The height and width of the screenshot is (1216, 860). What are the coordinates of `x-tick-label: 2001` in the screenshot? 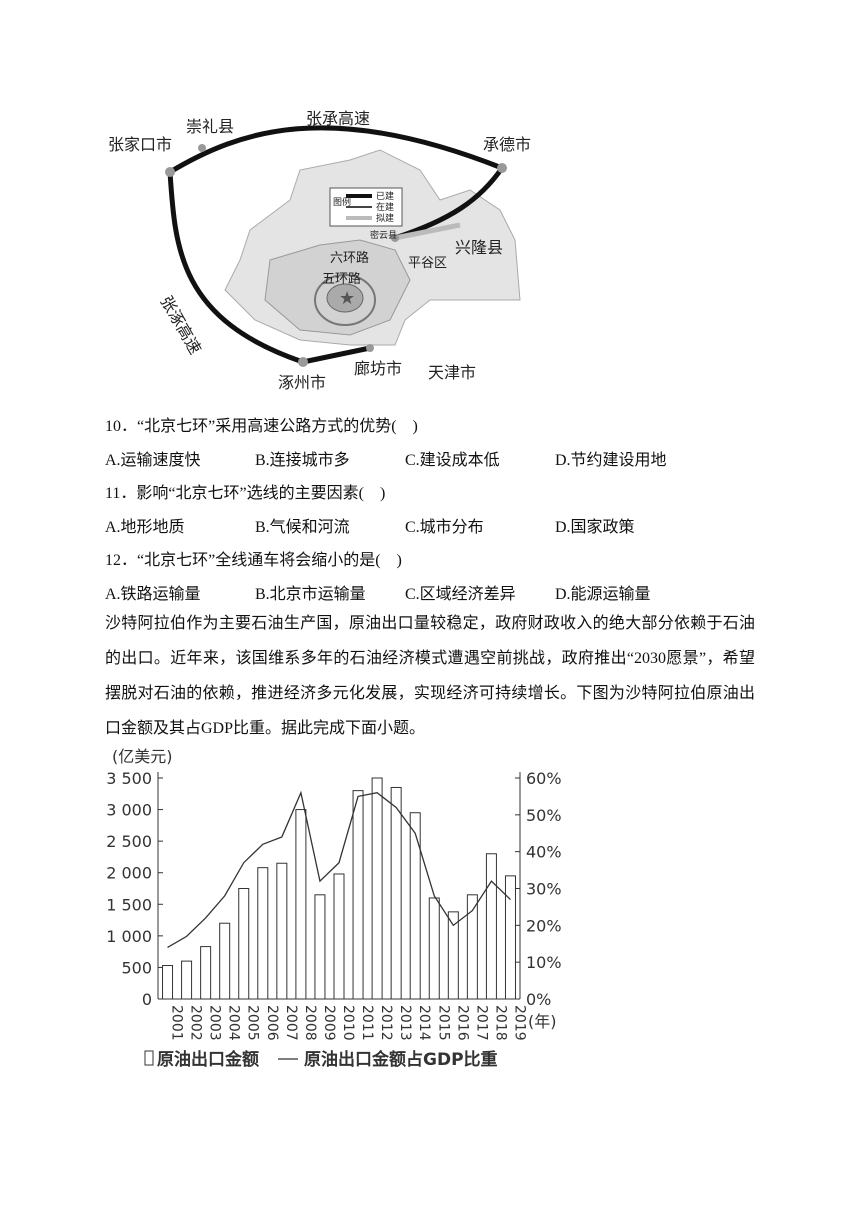 It's located at (177, 1023).